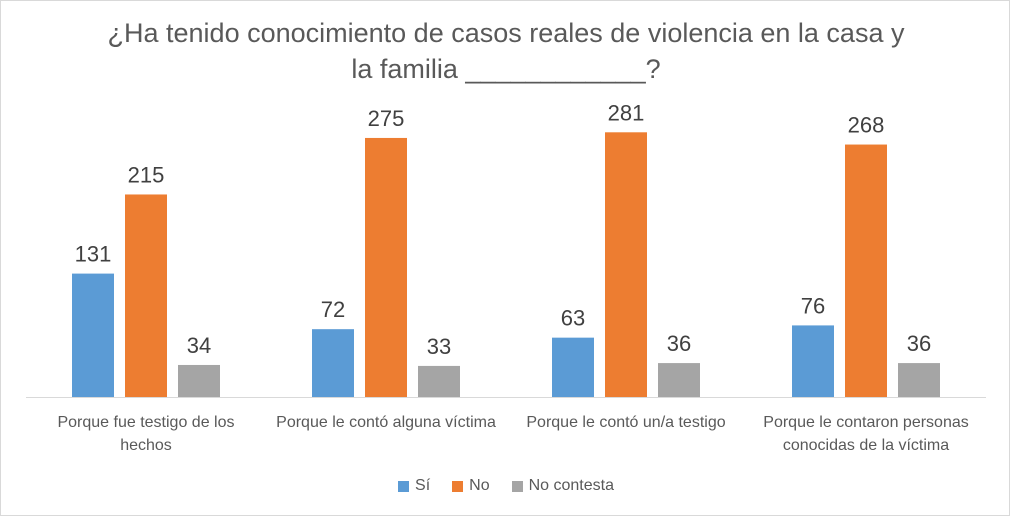 The width and height of the screenshot is (1010, 516). What do you see at coordinates (865, 422) in the screenshot?
I see `category-label-4-line-1: Porque le contaron personas` at bounding box center [865, 422].